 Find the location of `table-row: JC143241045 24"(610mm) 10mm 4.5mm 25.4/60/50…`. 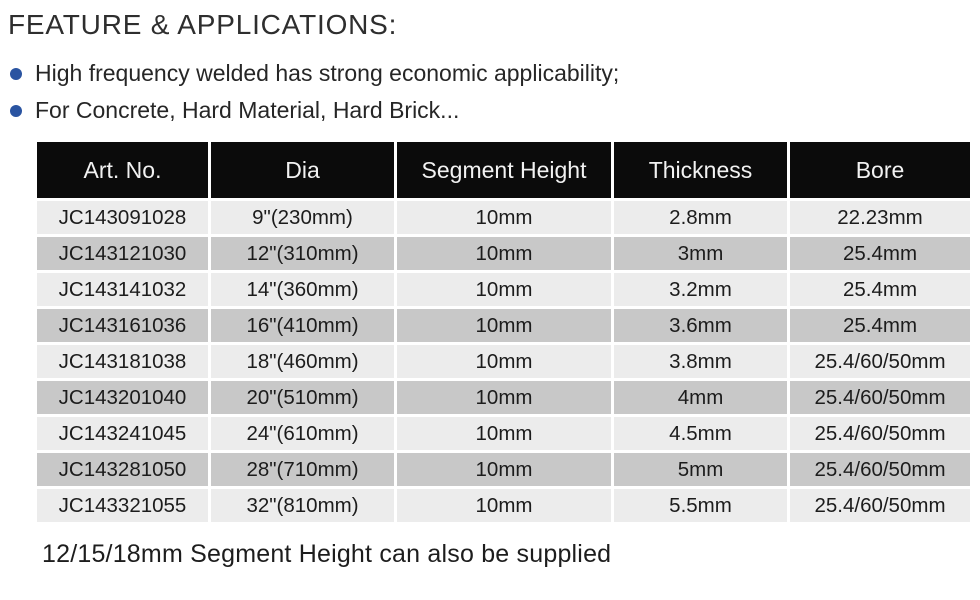

table-row: JC143241045 24"(610mm) 10mm 4.5mm 25.4/60/50… is located at coordinates (503, 433).